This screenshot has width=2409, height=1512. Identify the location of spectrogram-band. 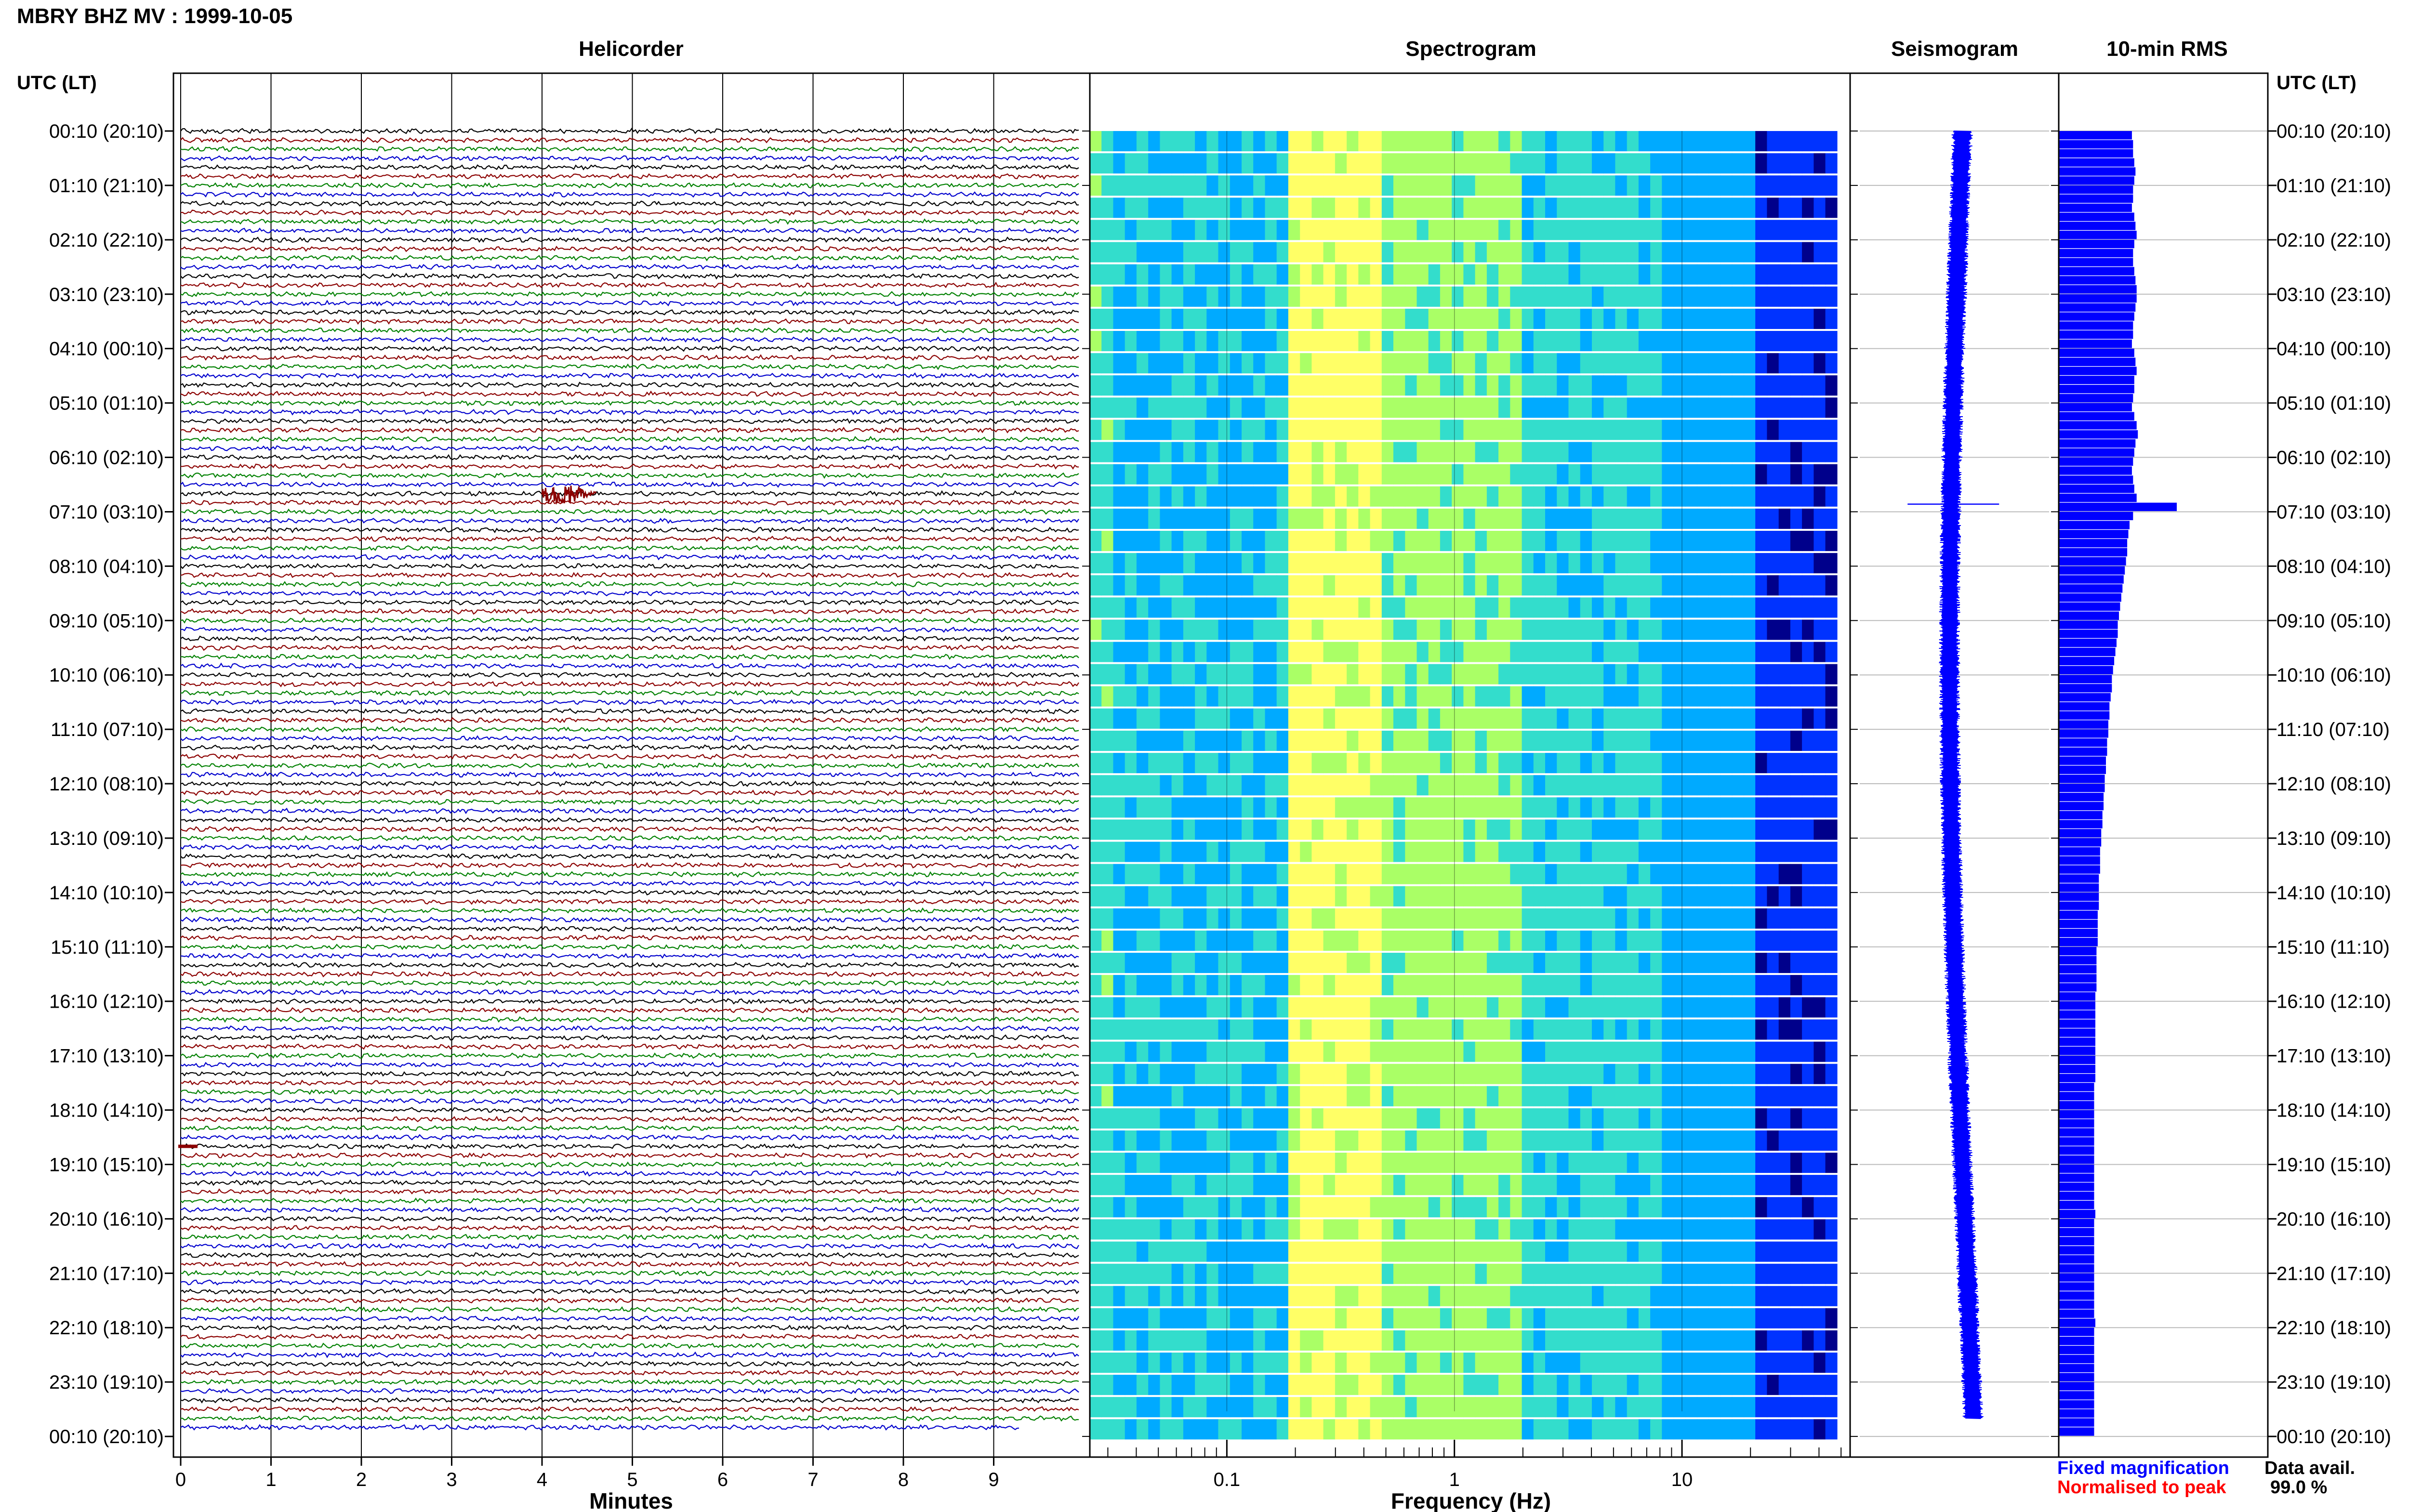
(1464, 563).